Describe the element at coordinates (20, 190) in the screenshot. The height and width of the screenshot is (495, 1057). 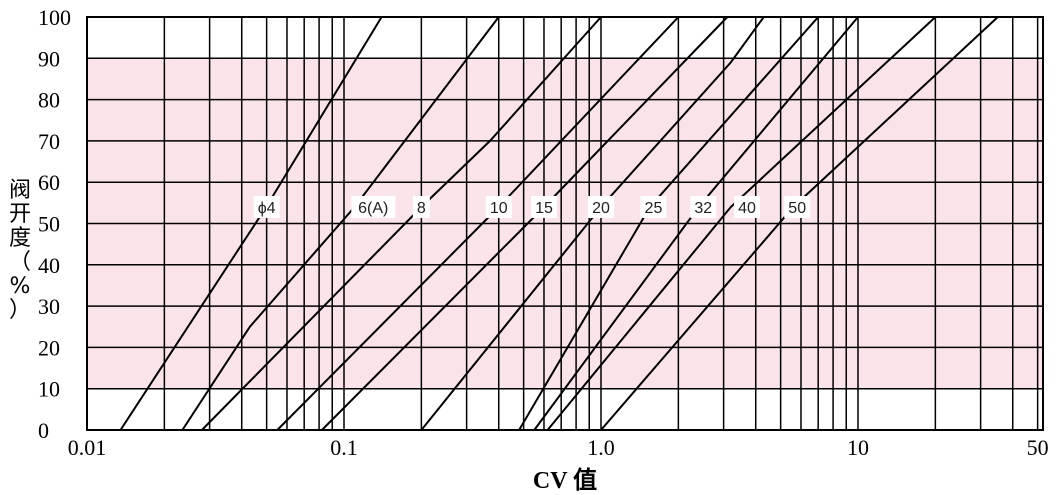
I see `y-axis-label-char: 阀` at that location.